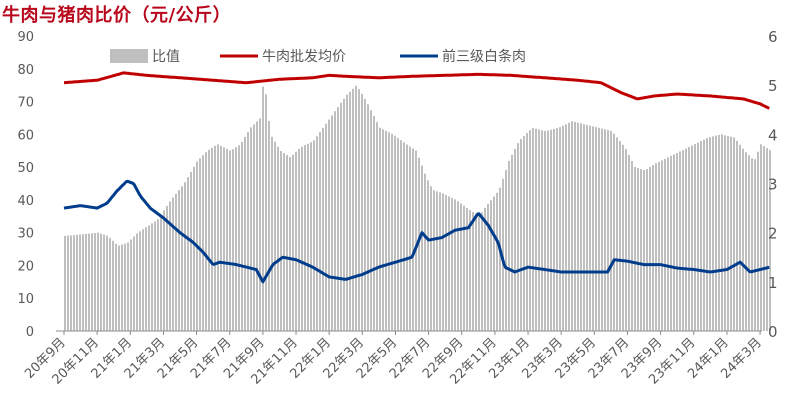 The width and height of the screenshot is (791, 420). I want to click on legend-label-0: 比值, so click(166, 57).